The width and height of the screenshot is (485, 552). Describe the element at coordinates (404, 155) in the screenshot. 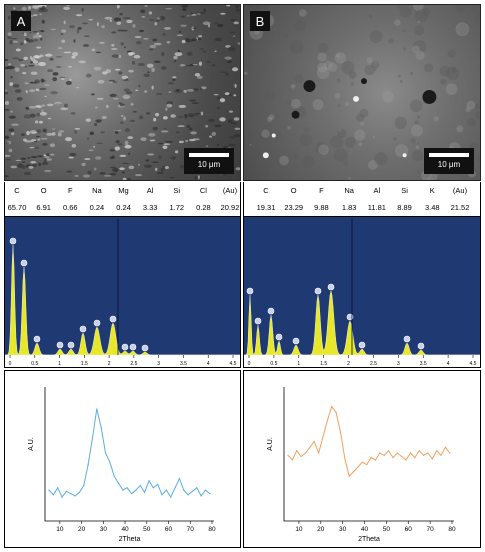

I see `sem-particle` at that location.